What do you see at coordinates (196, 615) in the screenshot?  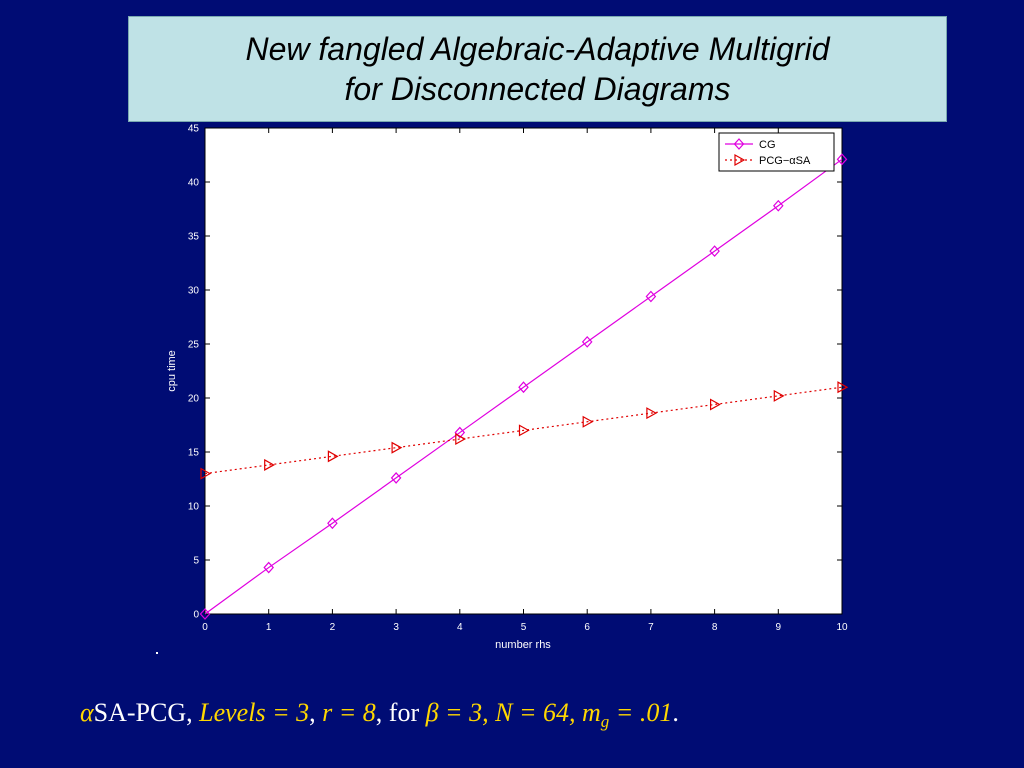 I see `y-tick-label: 0` at bounding box center [196, 615].